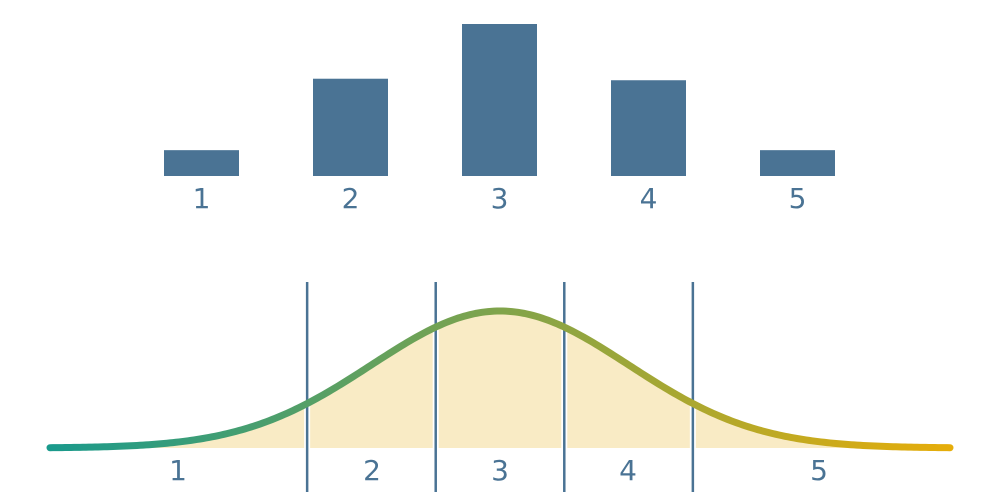 The width and height of the screenshot is (1000, 500). I want to click on region-label-4: 4, so click(628, 470).